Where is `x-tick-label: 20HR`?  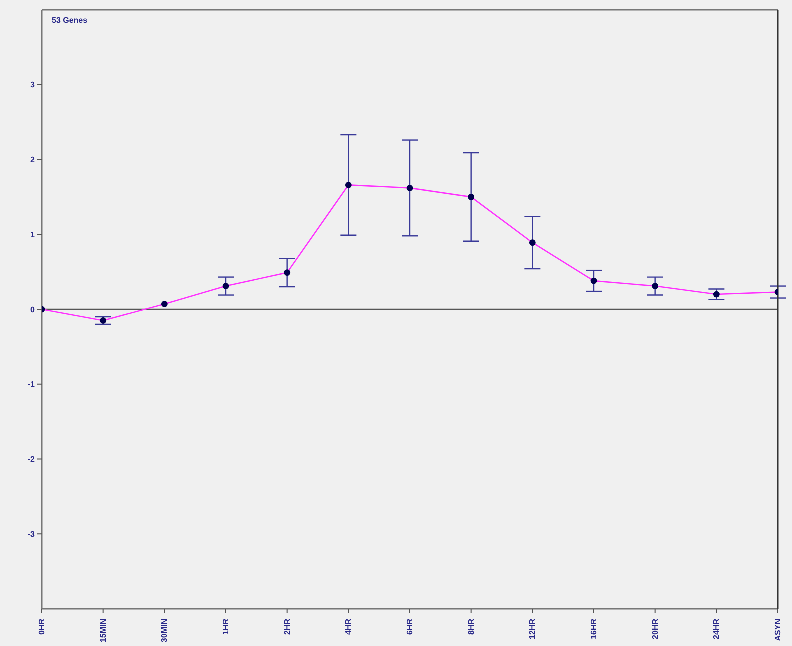
x-tick-label: 20HR is located at coordinates (655, 629).